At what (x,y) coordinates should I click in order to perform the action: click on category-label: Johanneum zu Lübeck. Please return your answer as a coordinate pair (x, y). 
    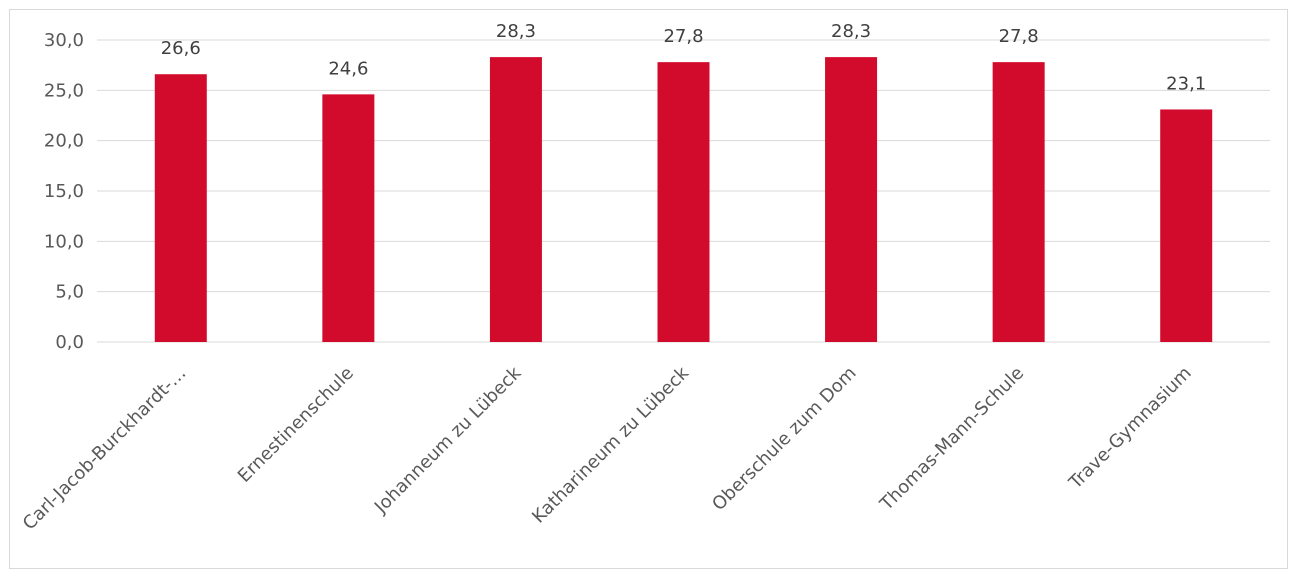
    Looking at the image, I should click on (448, 440).